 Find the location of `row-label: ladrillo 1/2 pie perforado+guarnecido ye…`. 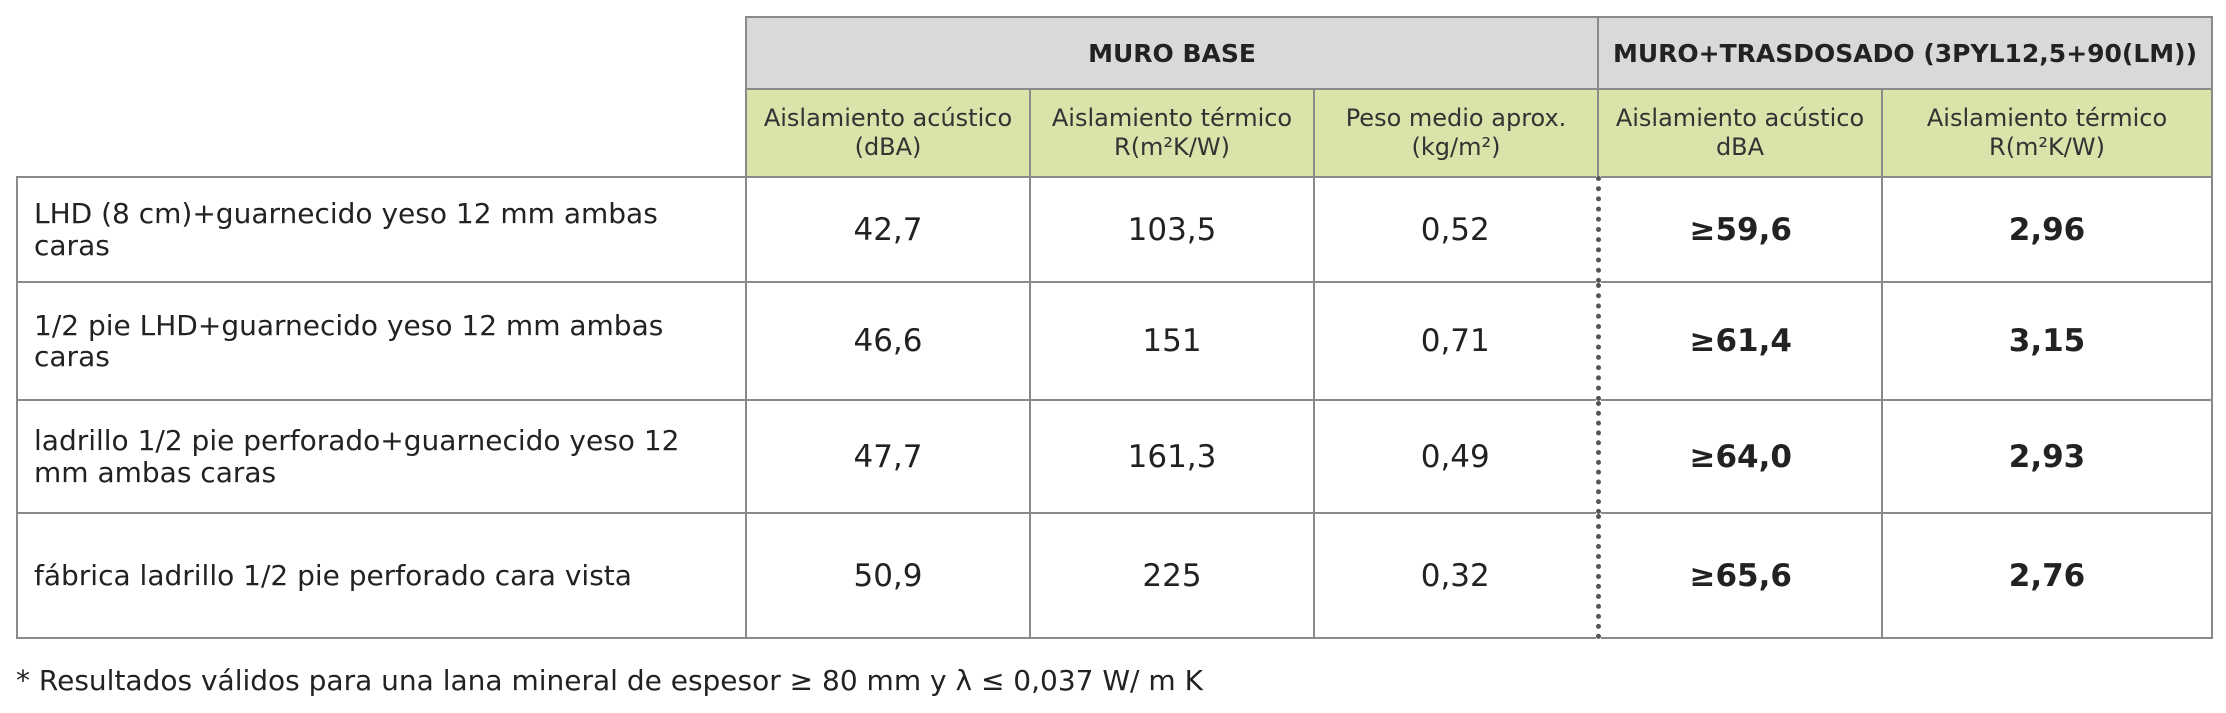

row-label: ladrillo 1/2 pie perforado+guarnecido ye… is located at coordinates (357, 456).